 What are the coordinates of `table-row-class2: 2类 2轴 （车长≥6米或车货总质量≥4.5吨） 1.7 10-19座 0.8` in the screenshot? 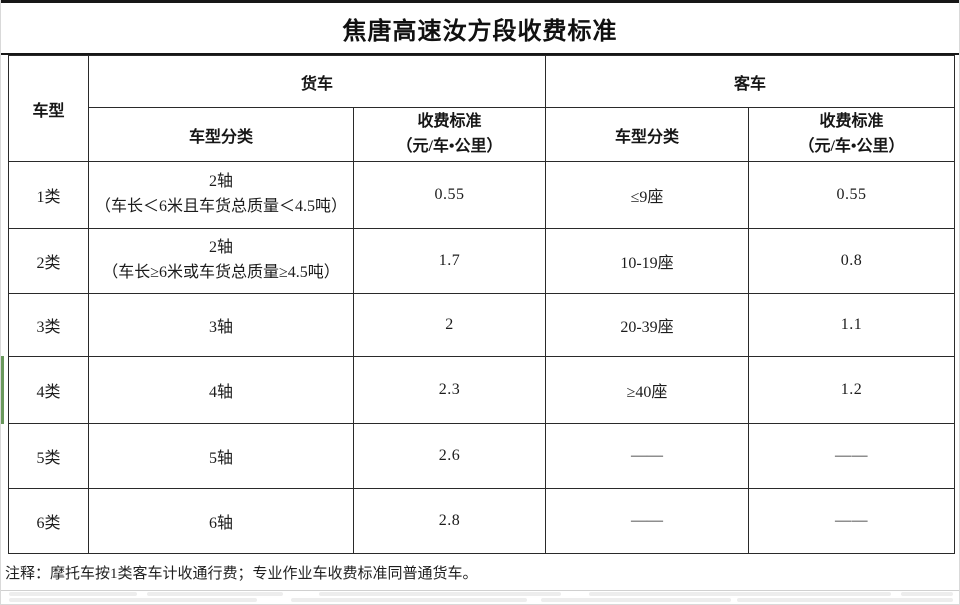 It's located at (482, 261).